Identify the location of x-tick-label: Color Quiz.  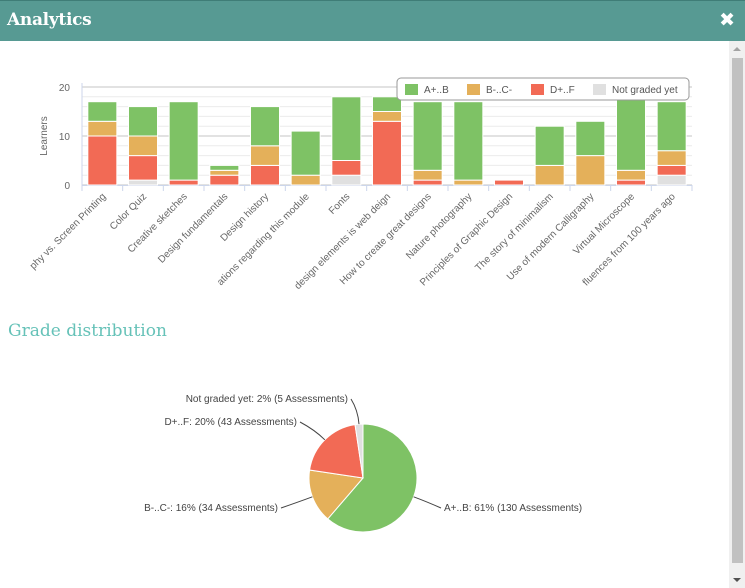
(128, 211).